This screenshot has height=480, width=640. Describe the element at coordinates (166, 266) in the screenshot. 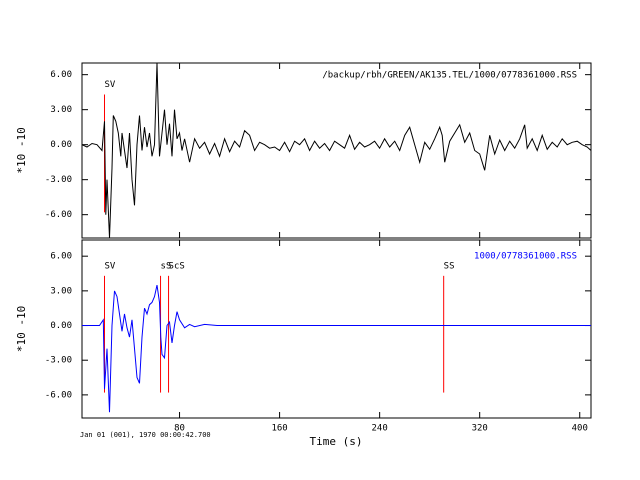

I see `phase-label: sS` at that location.